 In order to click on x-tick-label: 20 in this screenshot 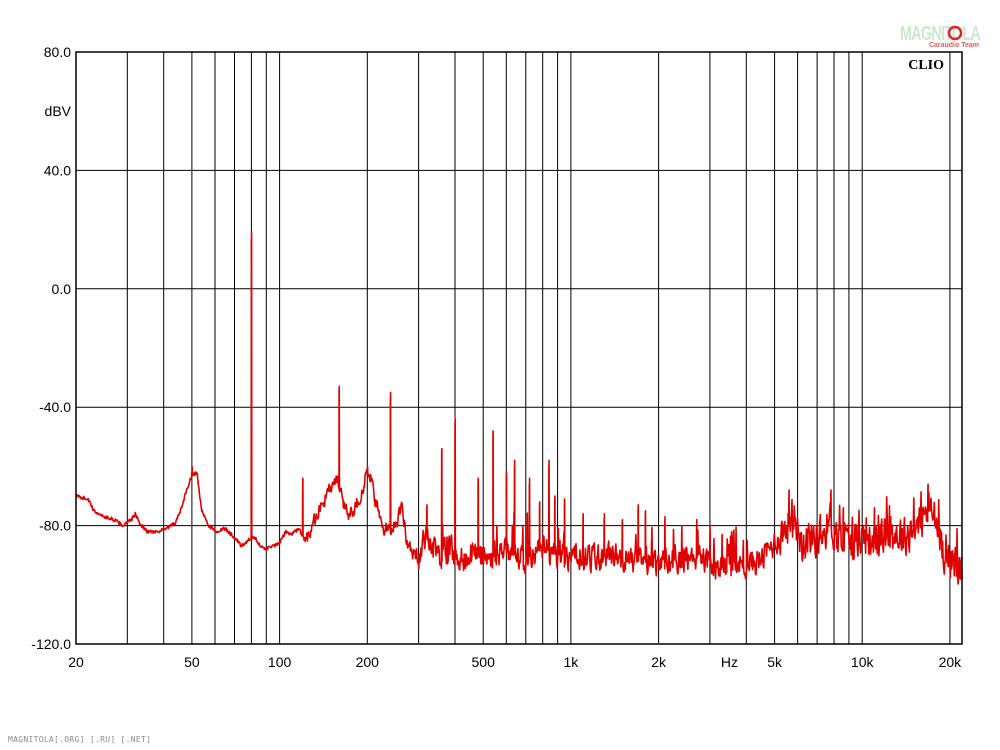, I will do `click(76, 662)`.